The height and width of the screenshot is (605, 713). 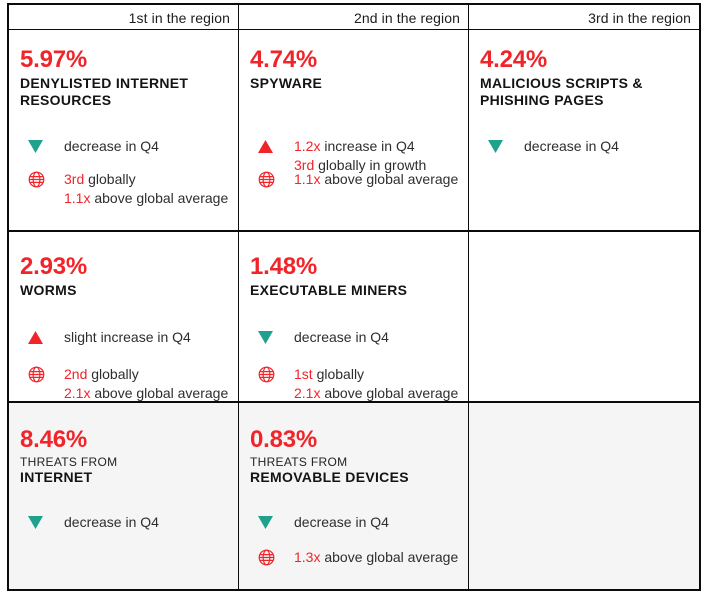 I want to click on threat-percentage: 1.48%, so click(x=284, y=266).